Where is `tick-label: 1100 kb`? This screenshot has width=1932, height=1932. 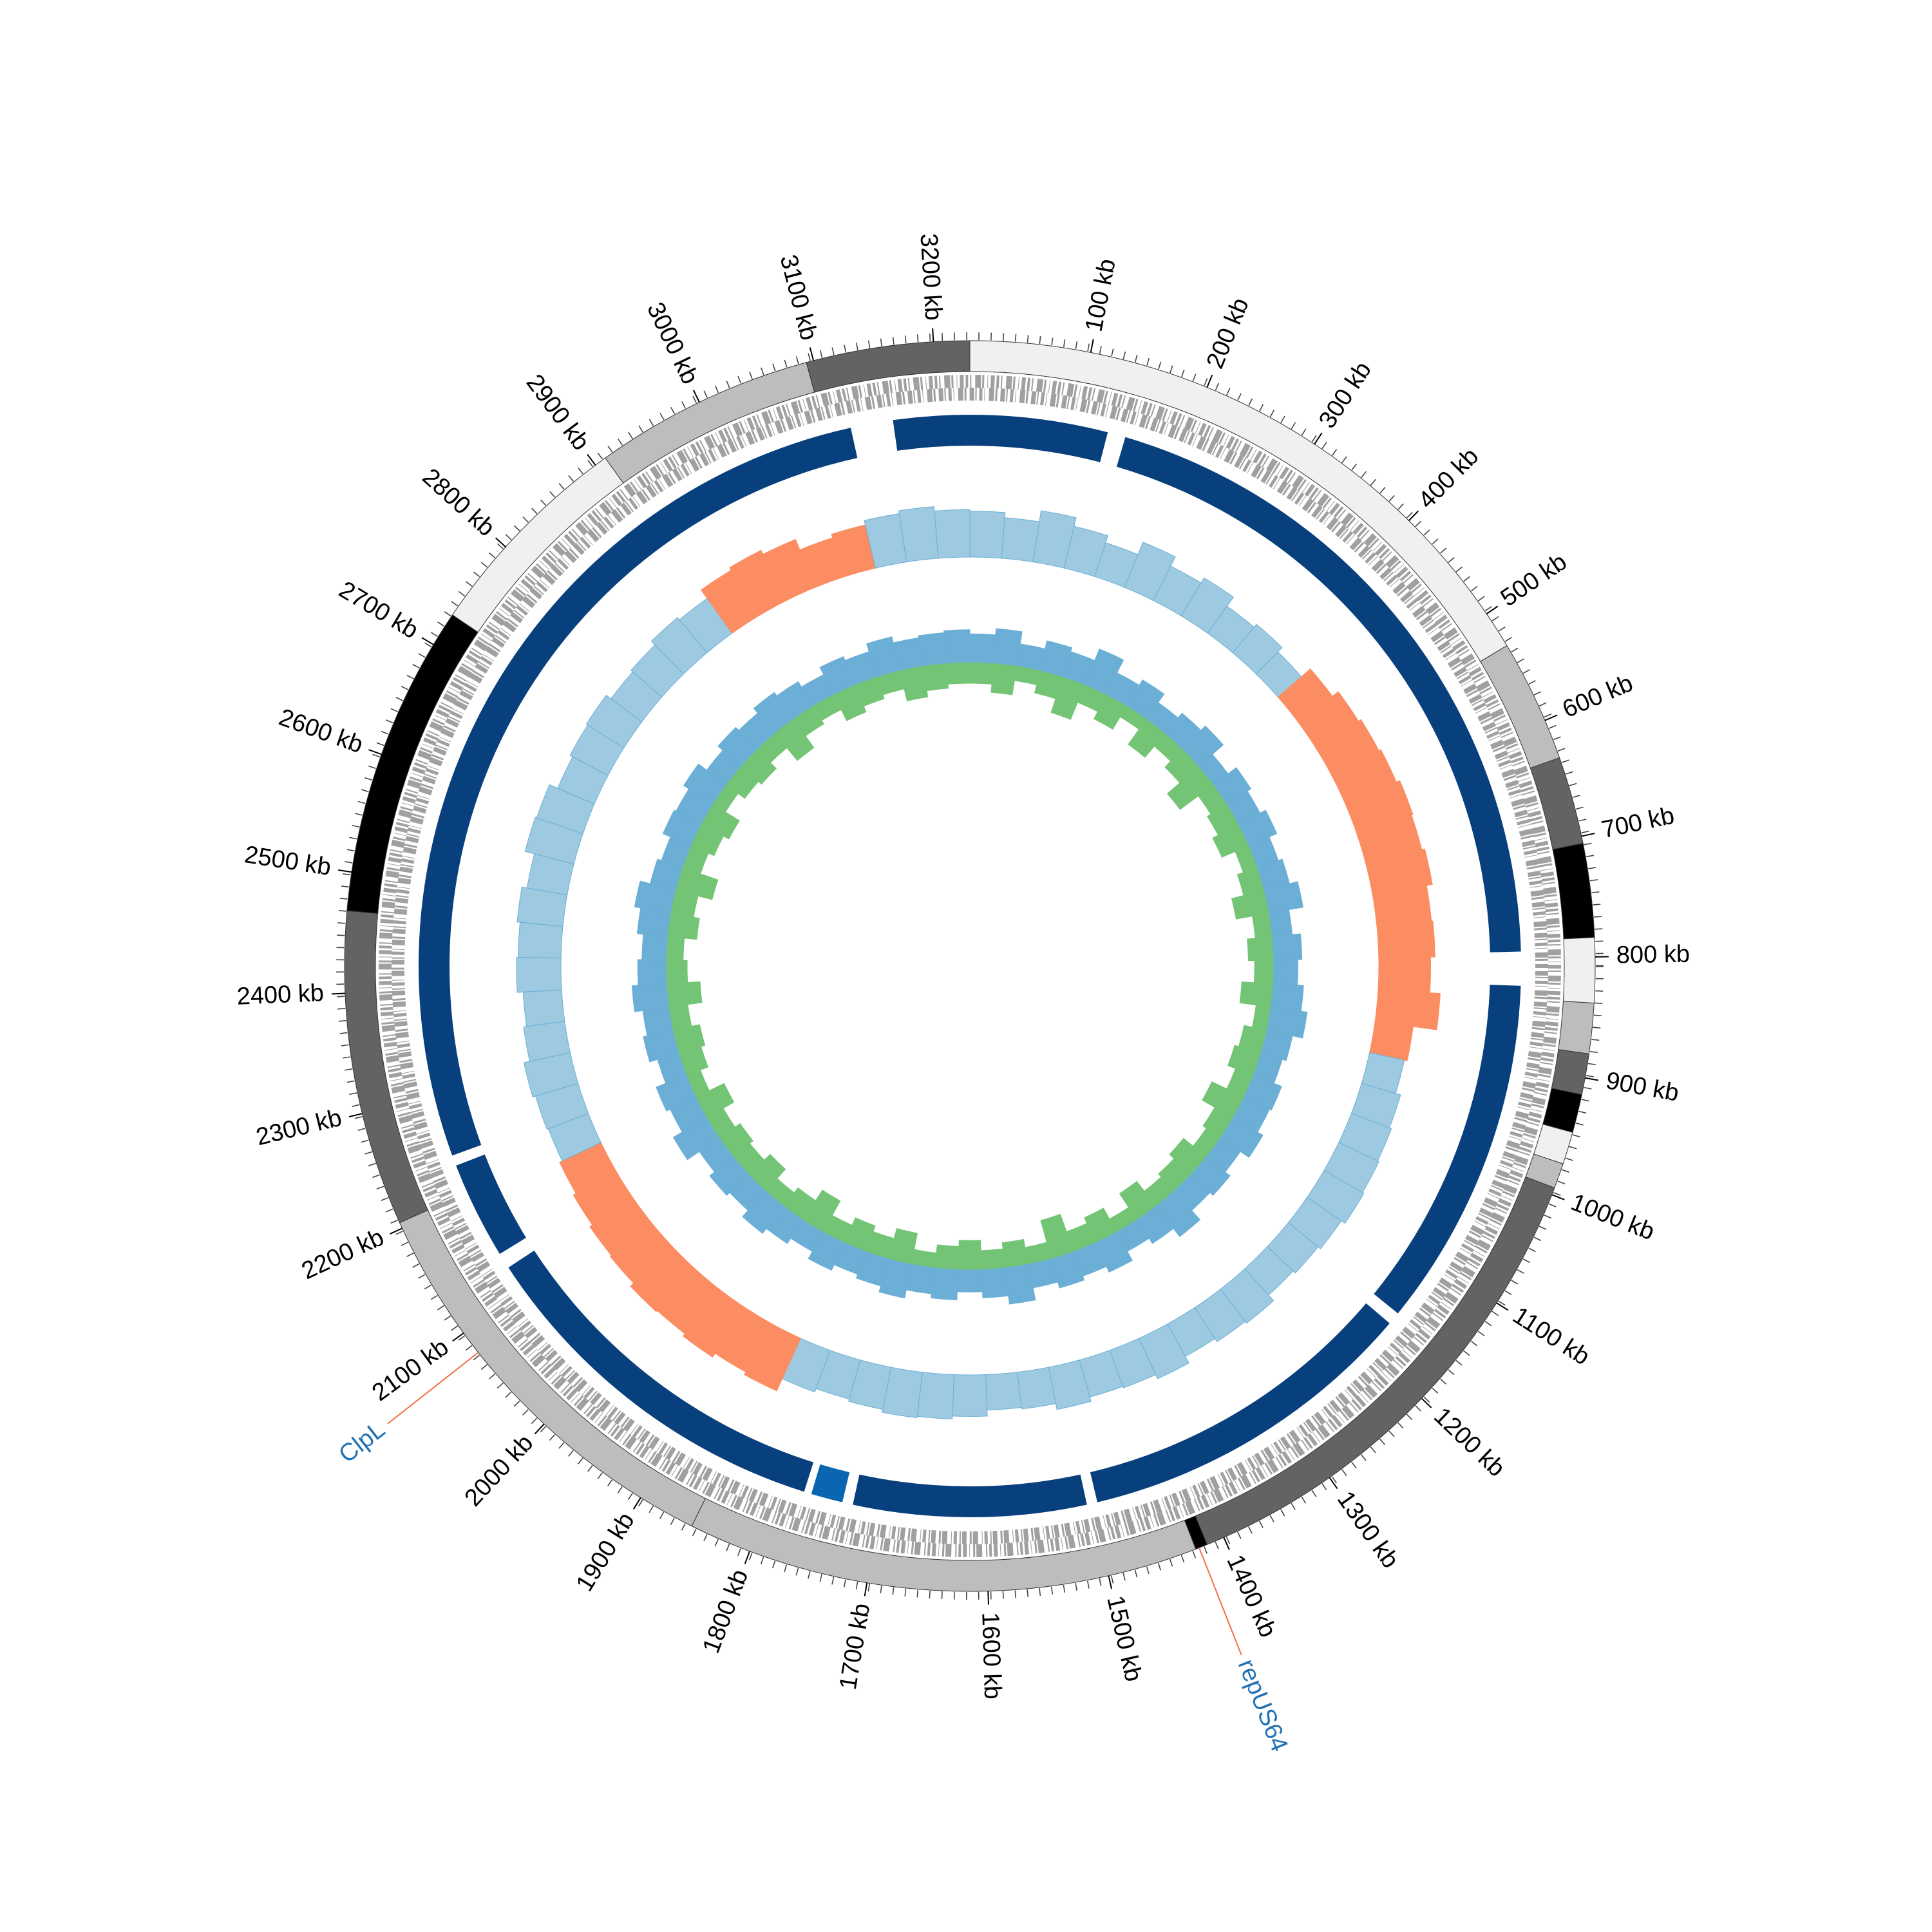
tick-label: 1100 kb is located at coordinates (1551, 1337).